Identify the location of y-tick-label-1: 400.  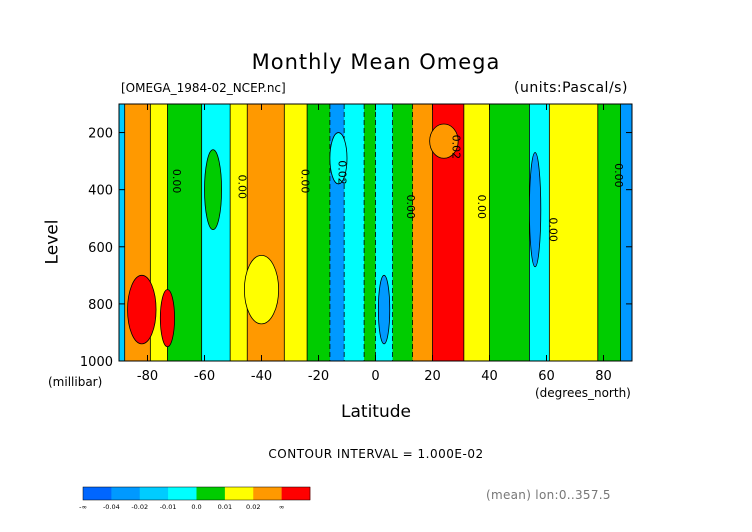
(100, 191).